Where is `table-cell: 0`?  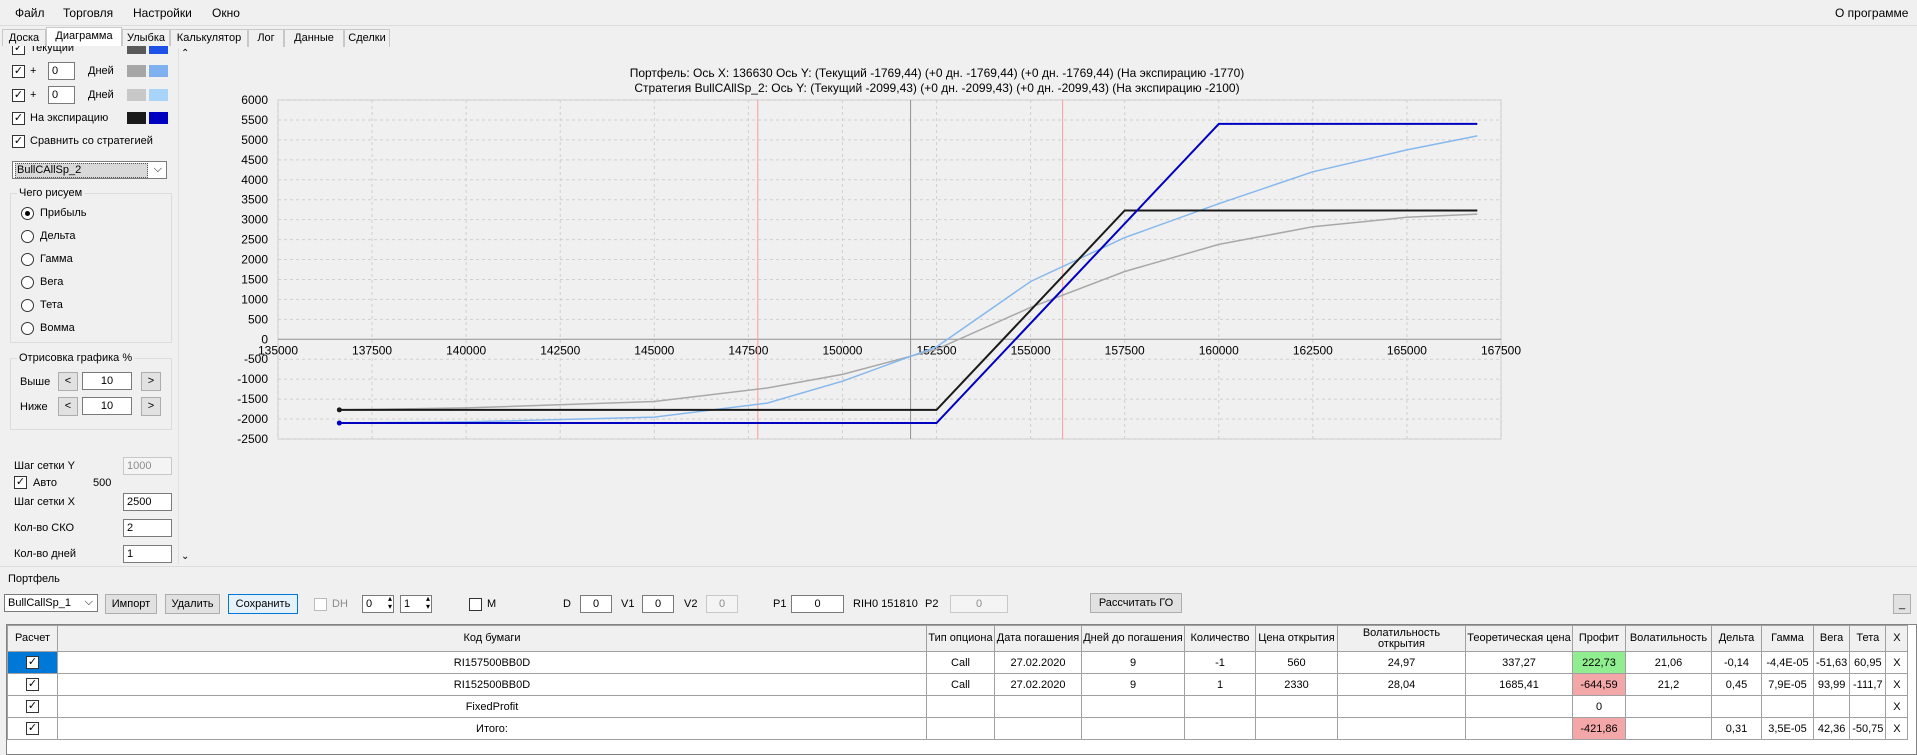 table-cell: 0 is located at coordinates (1599, 706).